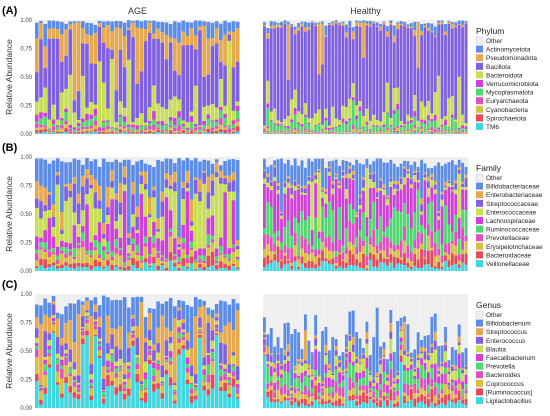 The image size is (550, 416). Describe the element at coordinates (494, 315) in the screenshot. I see `legend-item-label: Other` at that location.